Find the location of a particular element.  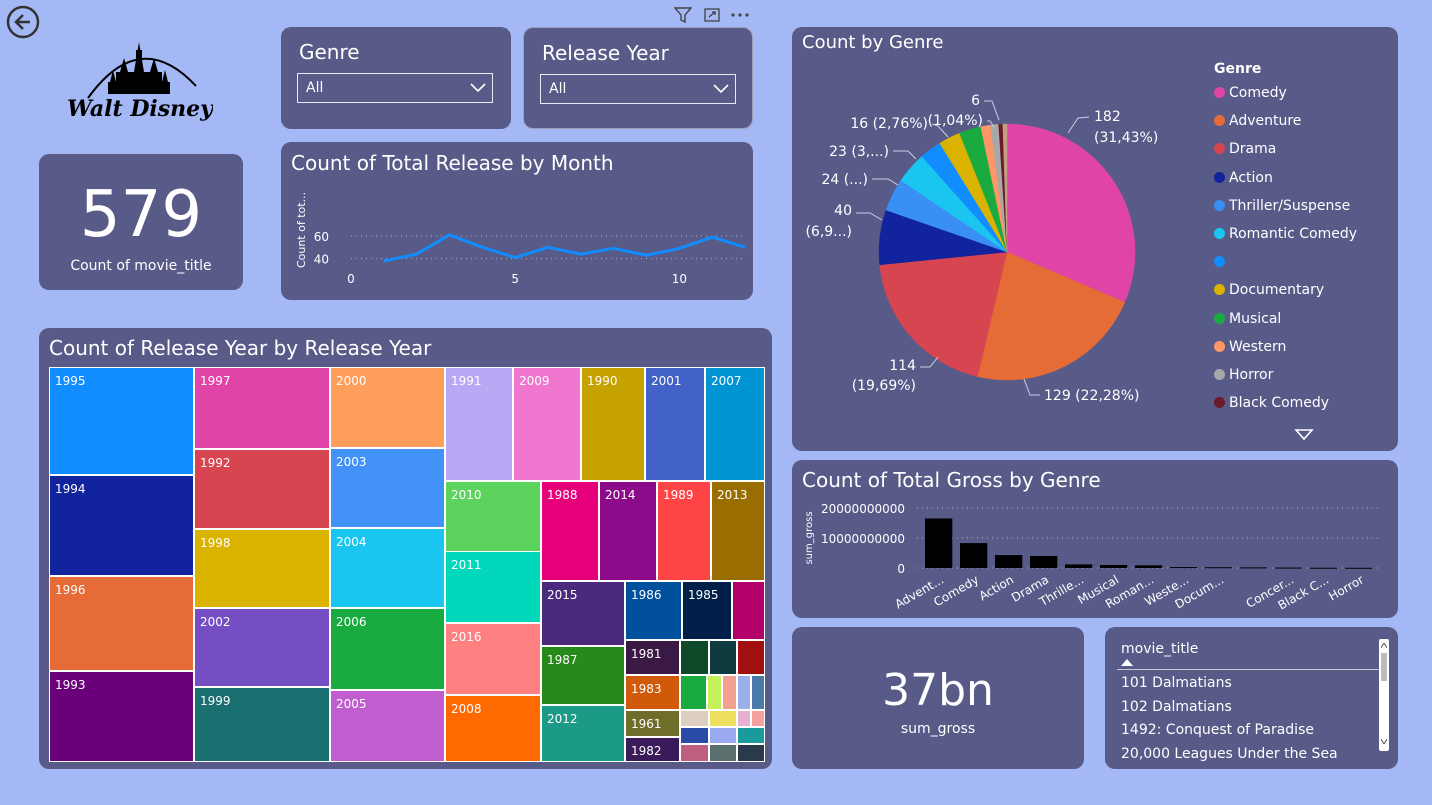

treemap-cell: 2000 is located at coordinates (387, 407).